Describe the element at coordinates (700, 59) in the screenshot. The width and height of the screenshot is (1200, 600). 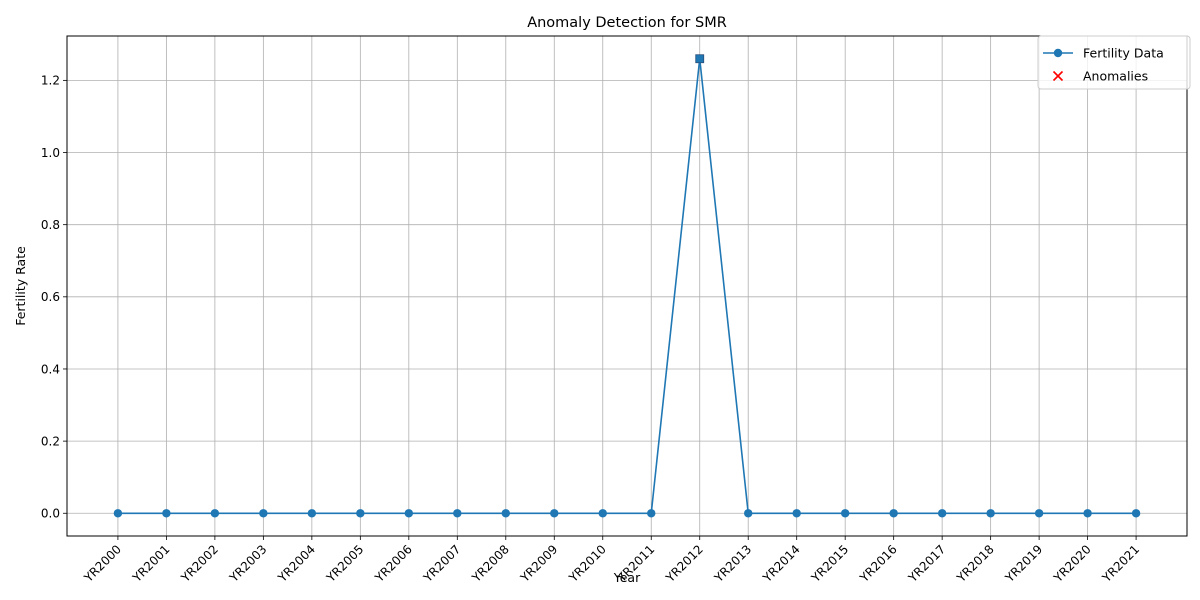
I see `highlight-marker` at that location.